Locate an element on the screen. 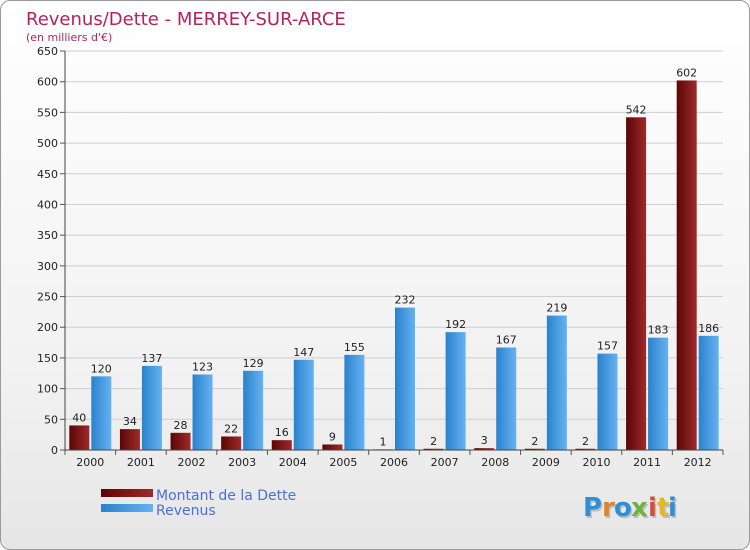 The image size is (750, 550). value-label-revenue: 219 is located at coordinates (556, 308).